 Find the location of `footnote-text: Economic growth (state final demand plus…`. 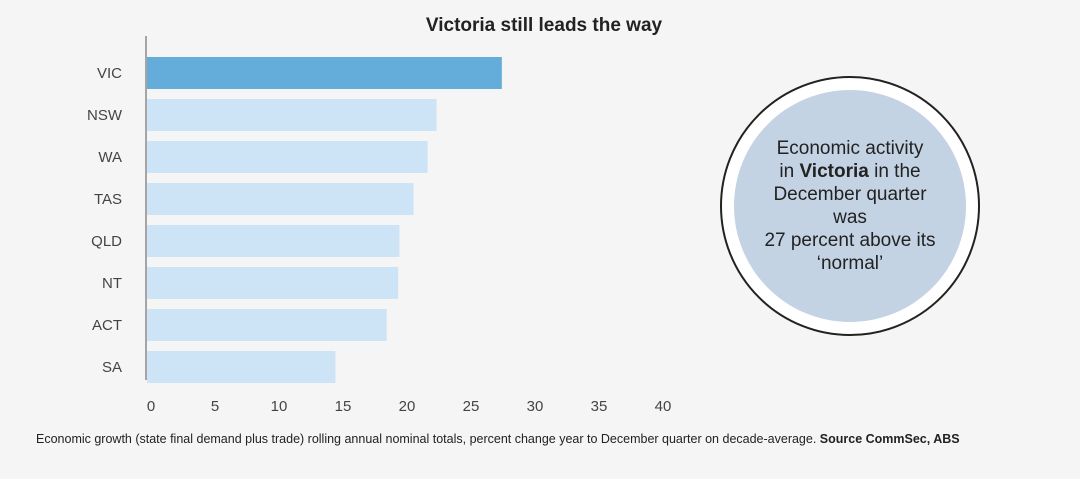

footnote-text: Economic growth (state final demand plus… is located at coordinates (428, 439).